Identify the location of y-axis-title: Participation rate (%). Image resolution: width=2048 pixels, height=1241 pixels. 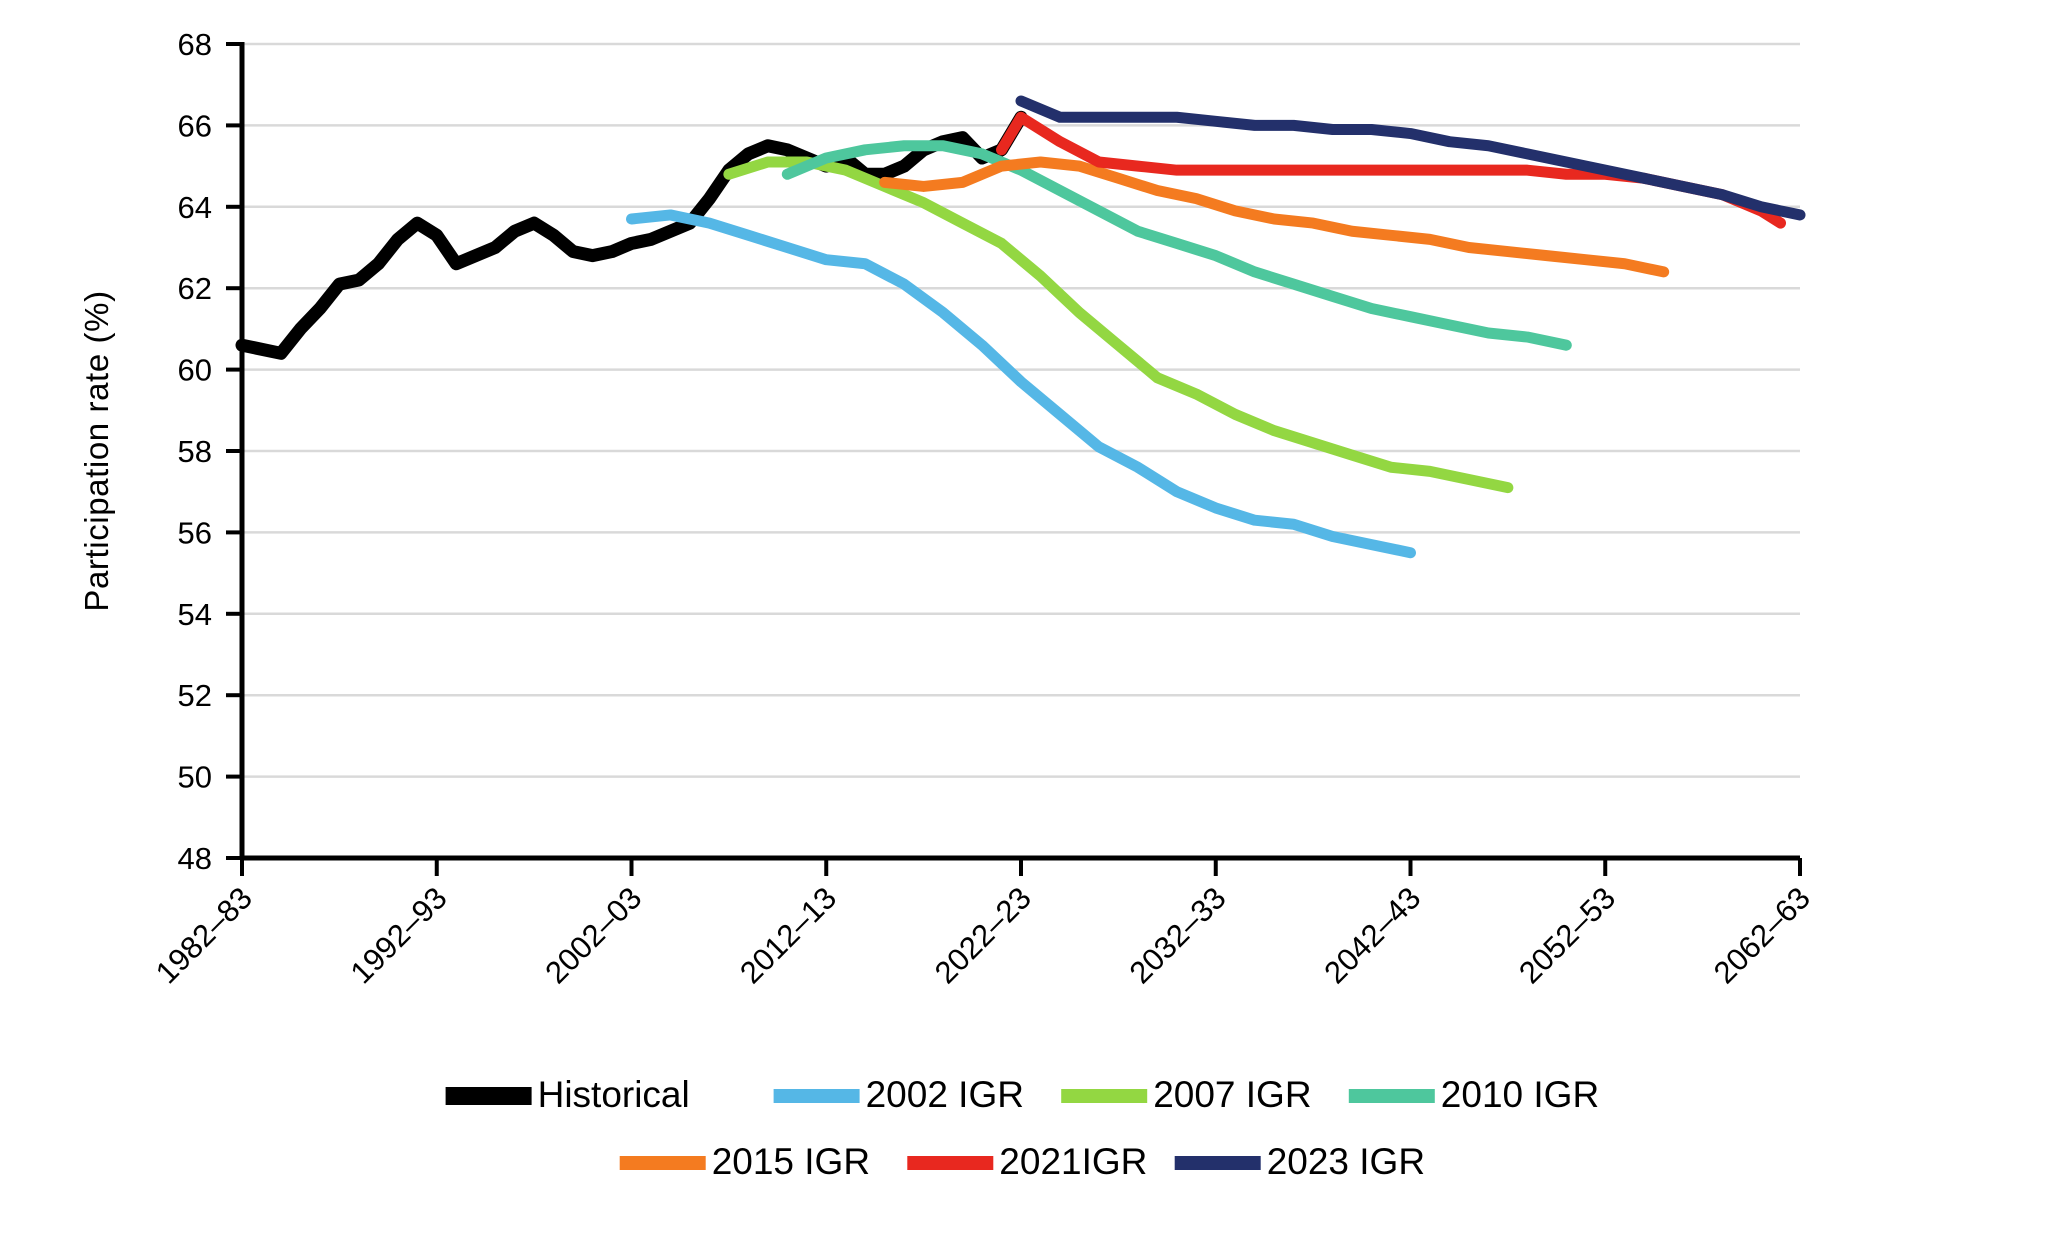
(96, 450).